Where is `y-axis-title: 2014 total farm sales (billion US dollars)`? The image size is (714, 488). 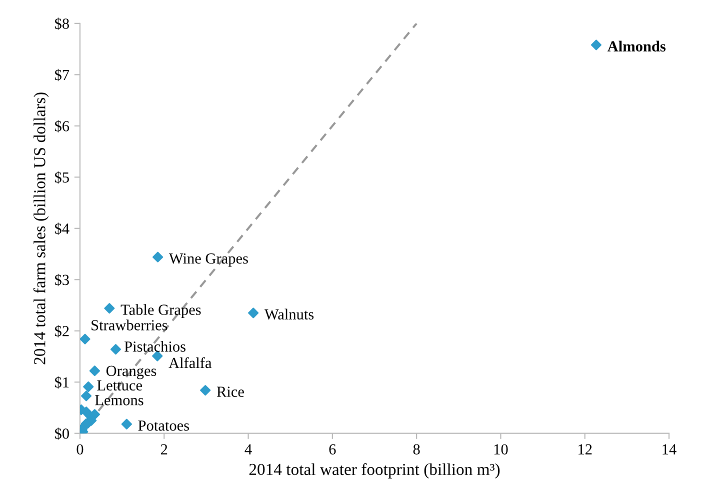
y-axis-title: 2014 total farm sales (billion US dollars) is located at coordinates (41, 228).